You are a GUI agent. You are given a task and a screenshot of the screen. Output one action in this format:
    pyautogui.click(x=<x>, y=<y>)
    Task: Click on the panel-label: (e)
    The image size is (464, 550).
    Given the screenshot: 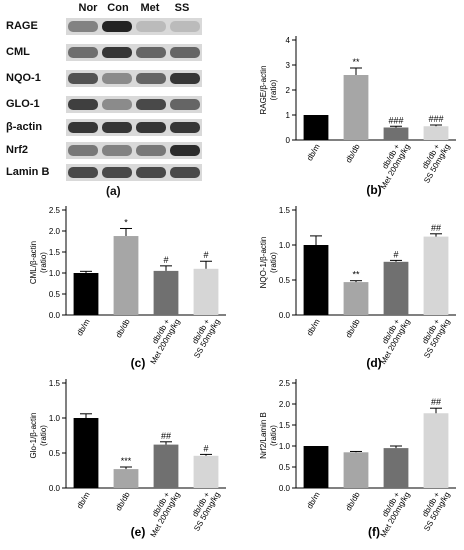 What is the action you would take?
    pyautogui.click(x=138, y=532)
    